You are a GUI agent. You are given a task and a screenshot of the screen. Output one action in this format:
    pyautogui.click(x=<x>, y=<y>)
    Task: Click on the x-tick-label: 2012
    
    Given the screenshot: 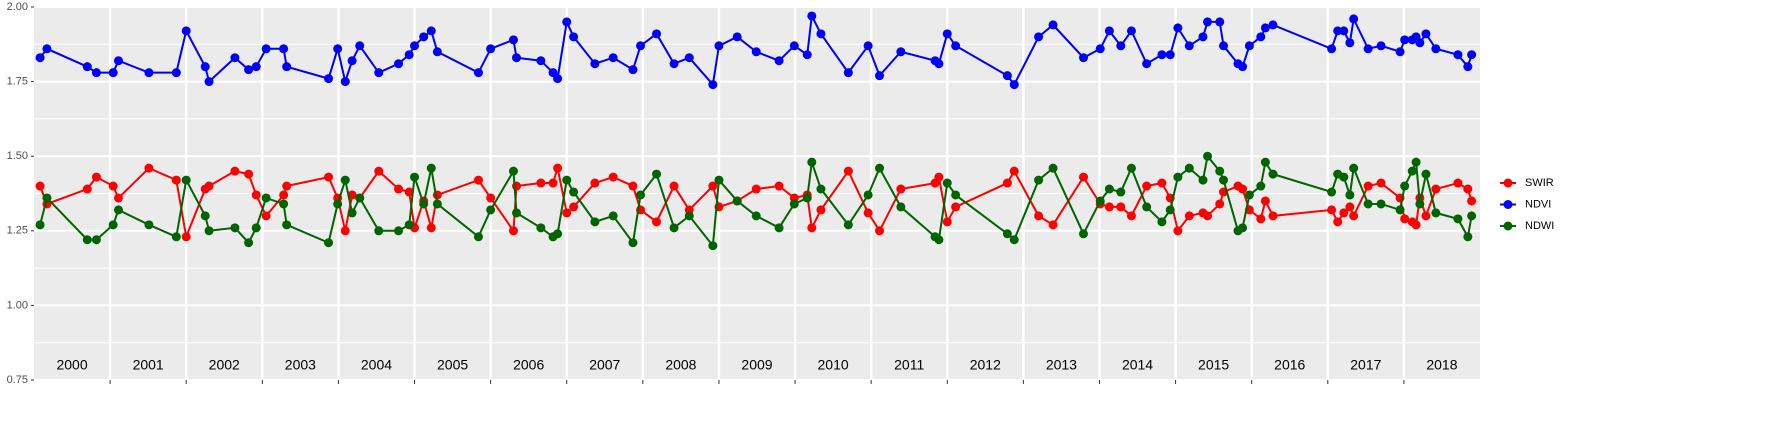 What is the action you would take?
    pyautogui.click(x=985, y=365)
    